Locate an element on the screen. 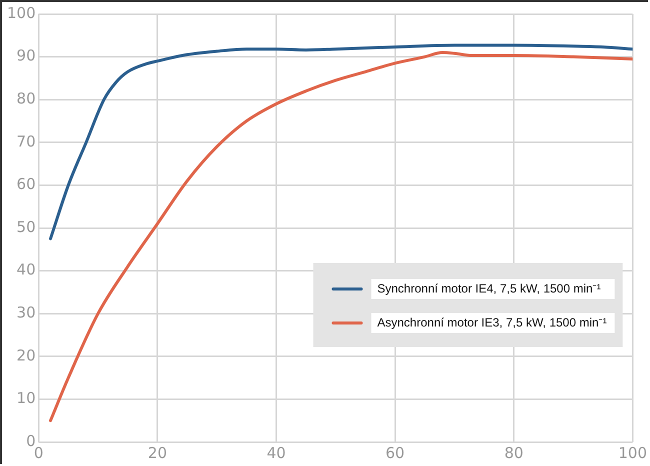 Image resolution: width=650 pixels, height=466 pixels. y-tick-label: 60 is located at coordinates (26, 184).